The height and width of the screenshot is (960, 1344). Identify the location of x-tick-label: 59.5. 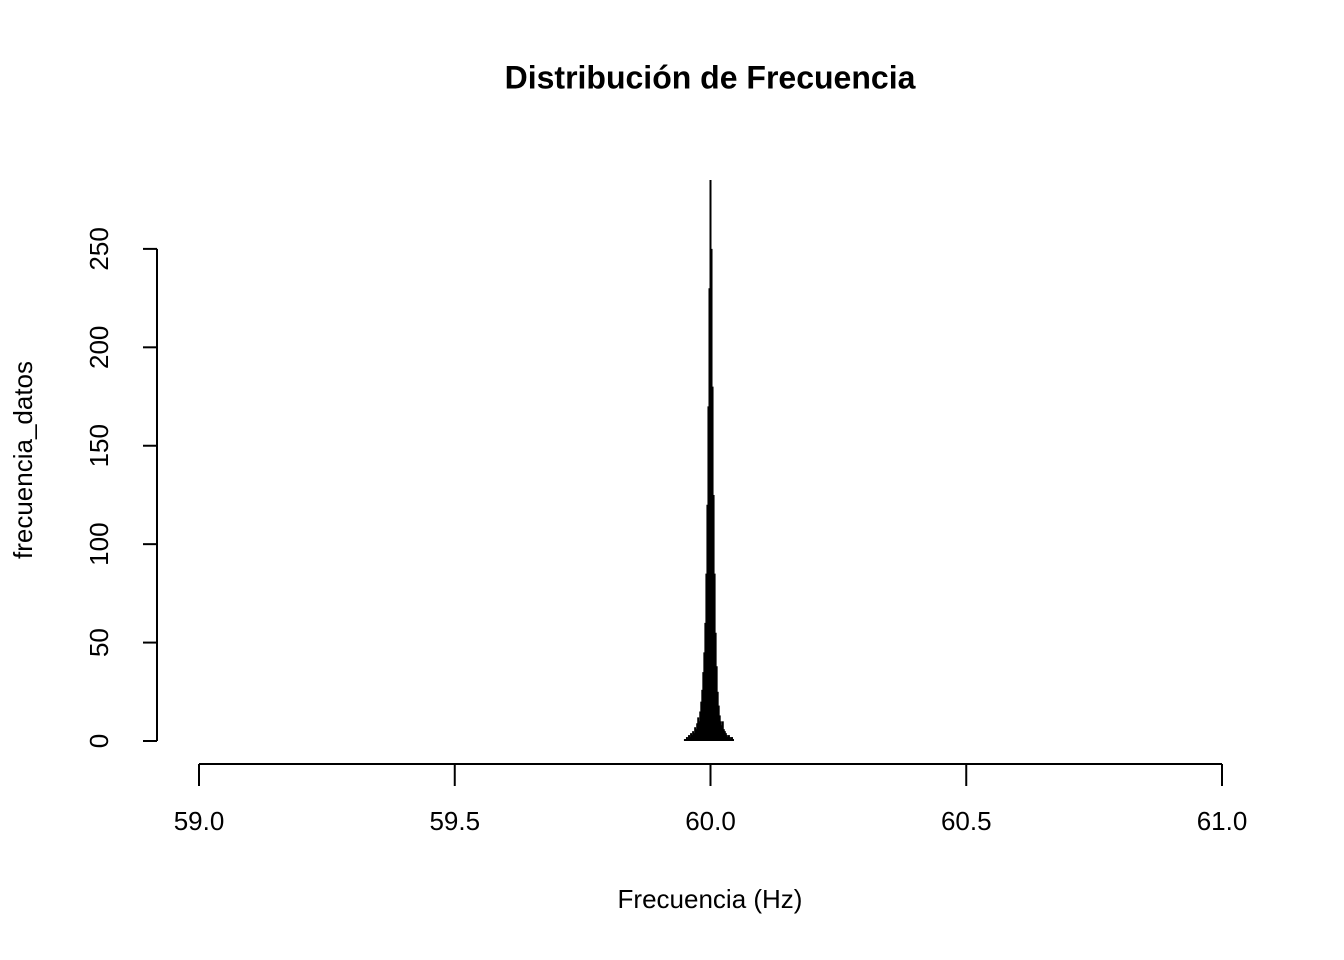
(454, 821).